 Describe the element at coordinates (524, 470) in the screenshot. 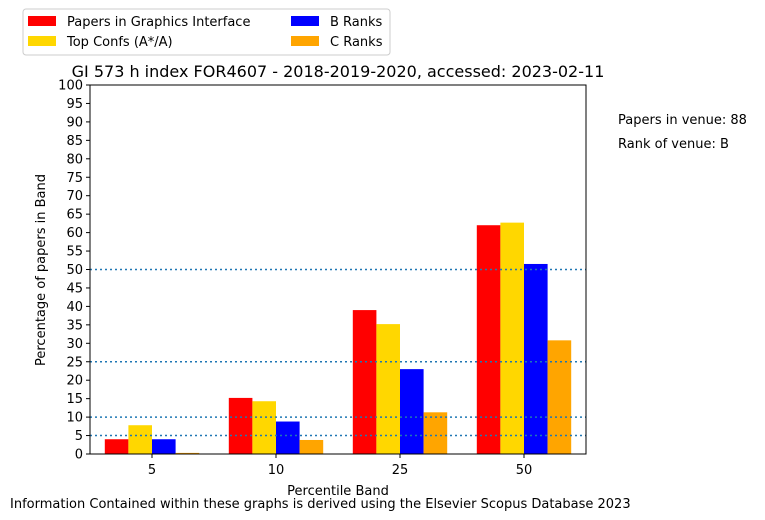

I see `x-tick-label: 50` at that location.